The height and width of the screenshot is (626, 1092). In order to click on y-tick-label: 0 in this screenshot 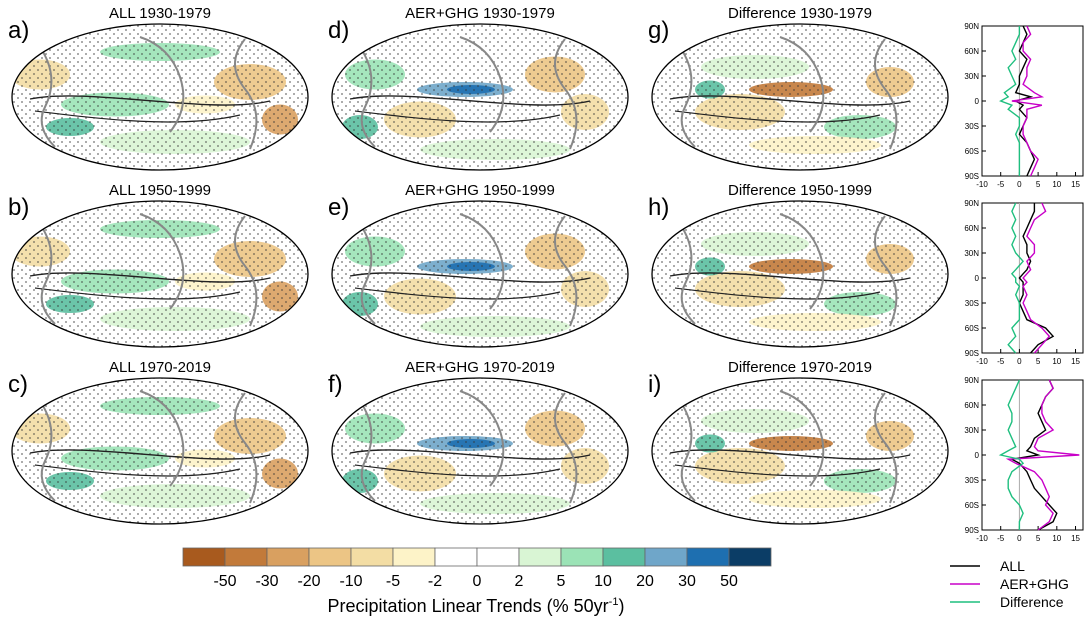, I will do `click(977, 278)`.